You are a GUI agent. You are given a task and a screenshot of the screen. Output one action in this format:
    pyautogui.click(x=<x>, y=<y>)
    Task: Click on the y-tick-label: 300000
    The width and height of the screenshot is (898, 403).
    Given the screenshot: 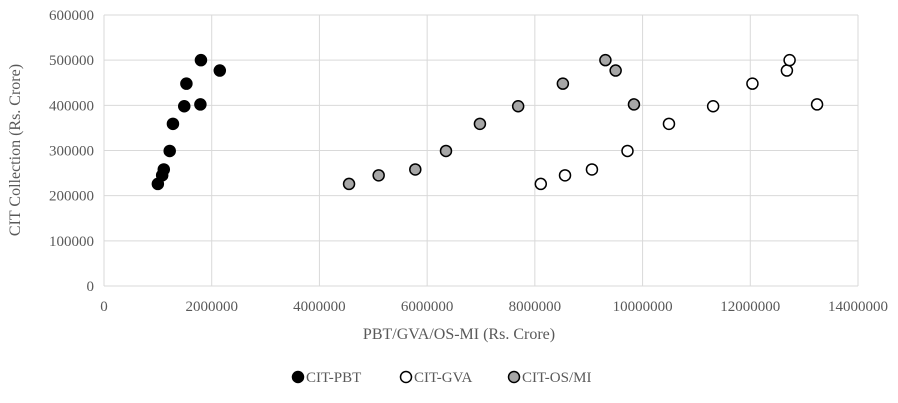 What is the action you would take?
    pyautogui.click(x=71, y=152)
    